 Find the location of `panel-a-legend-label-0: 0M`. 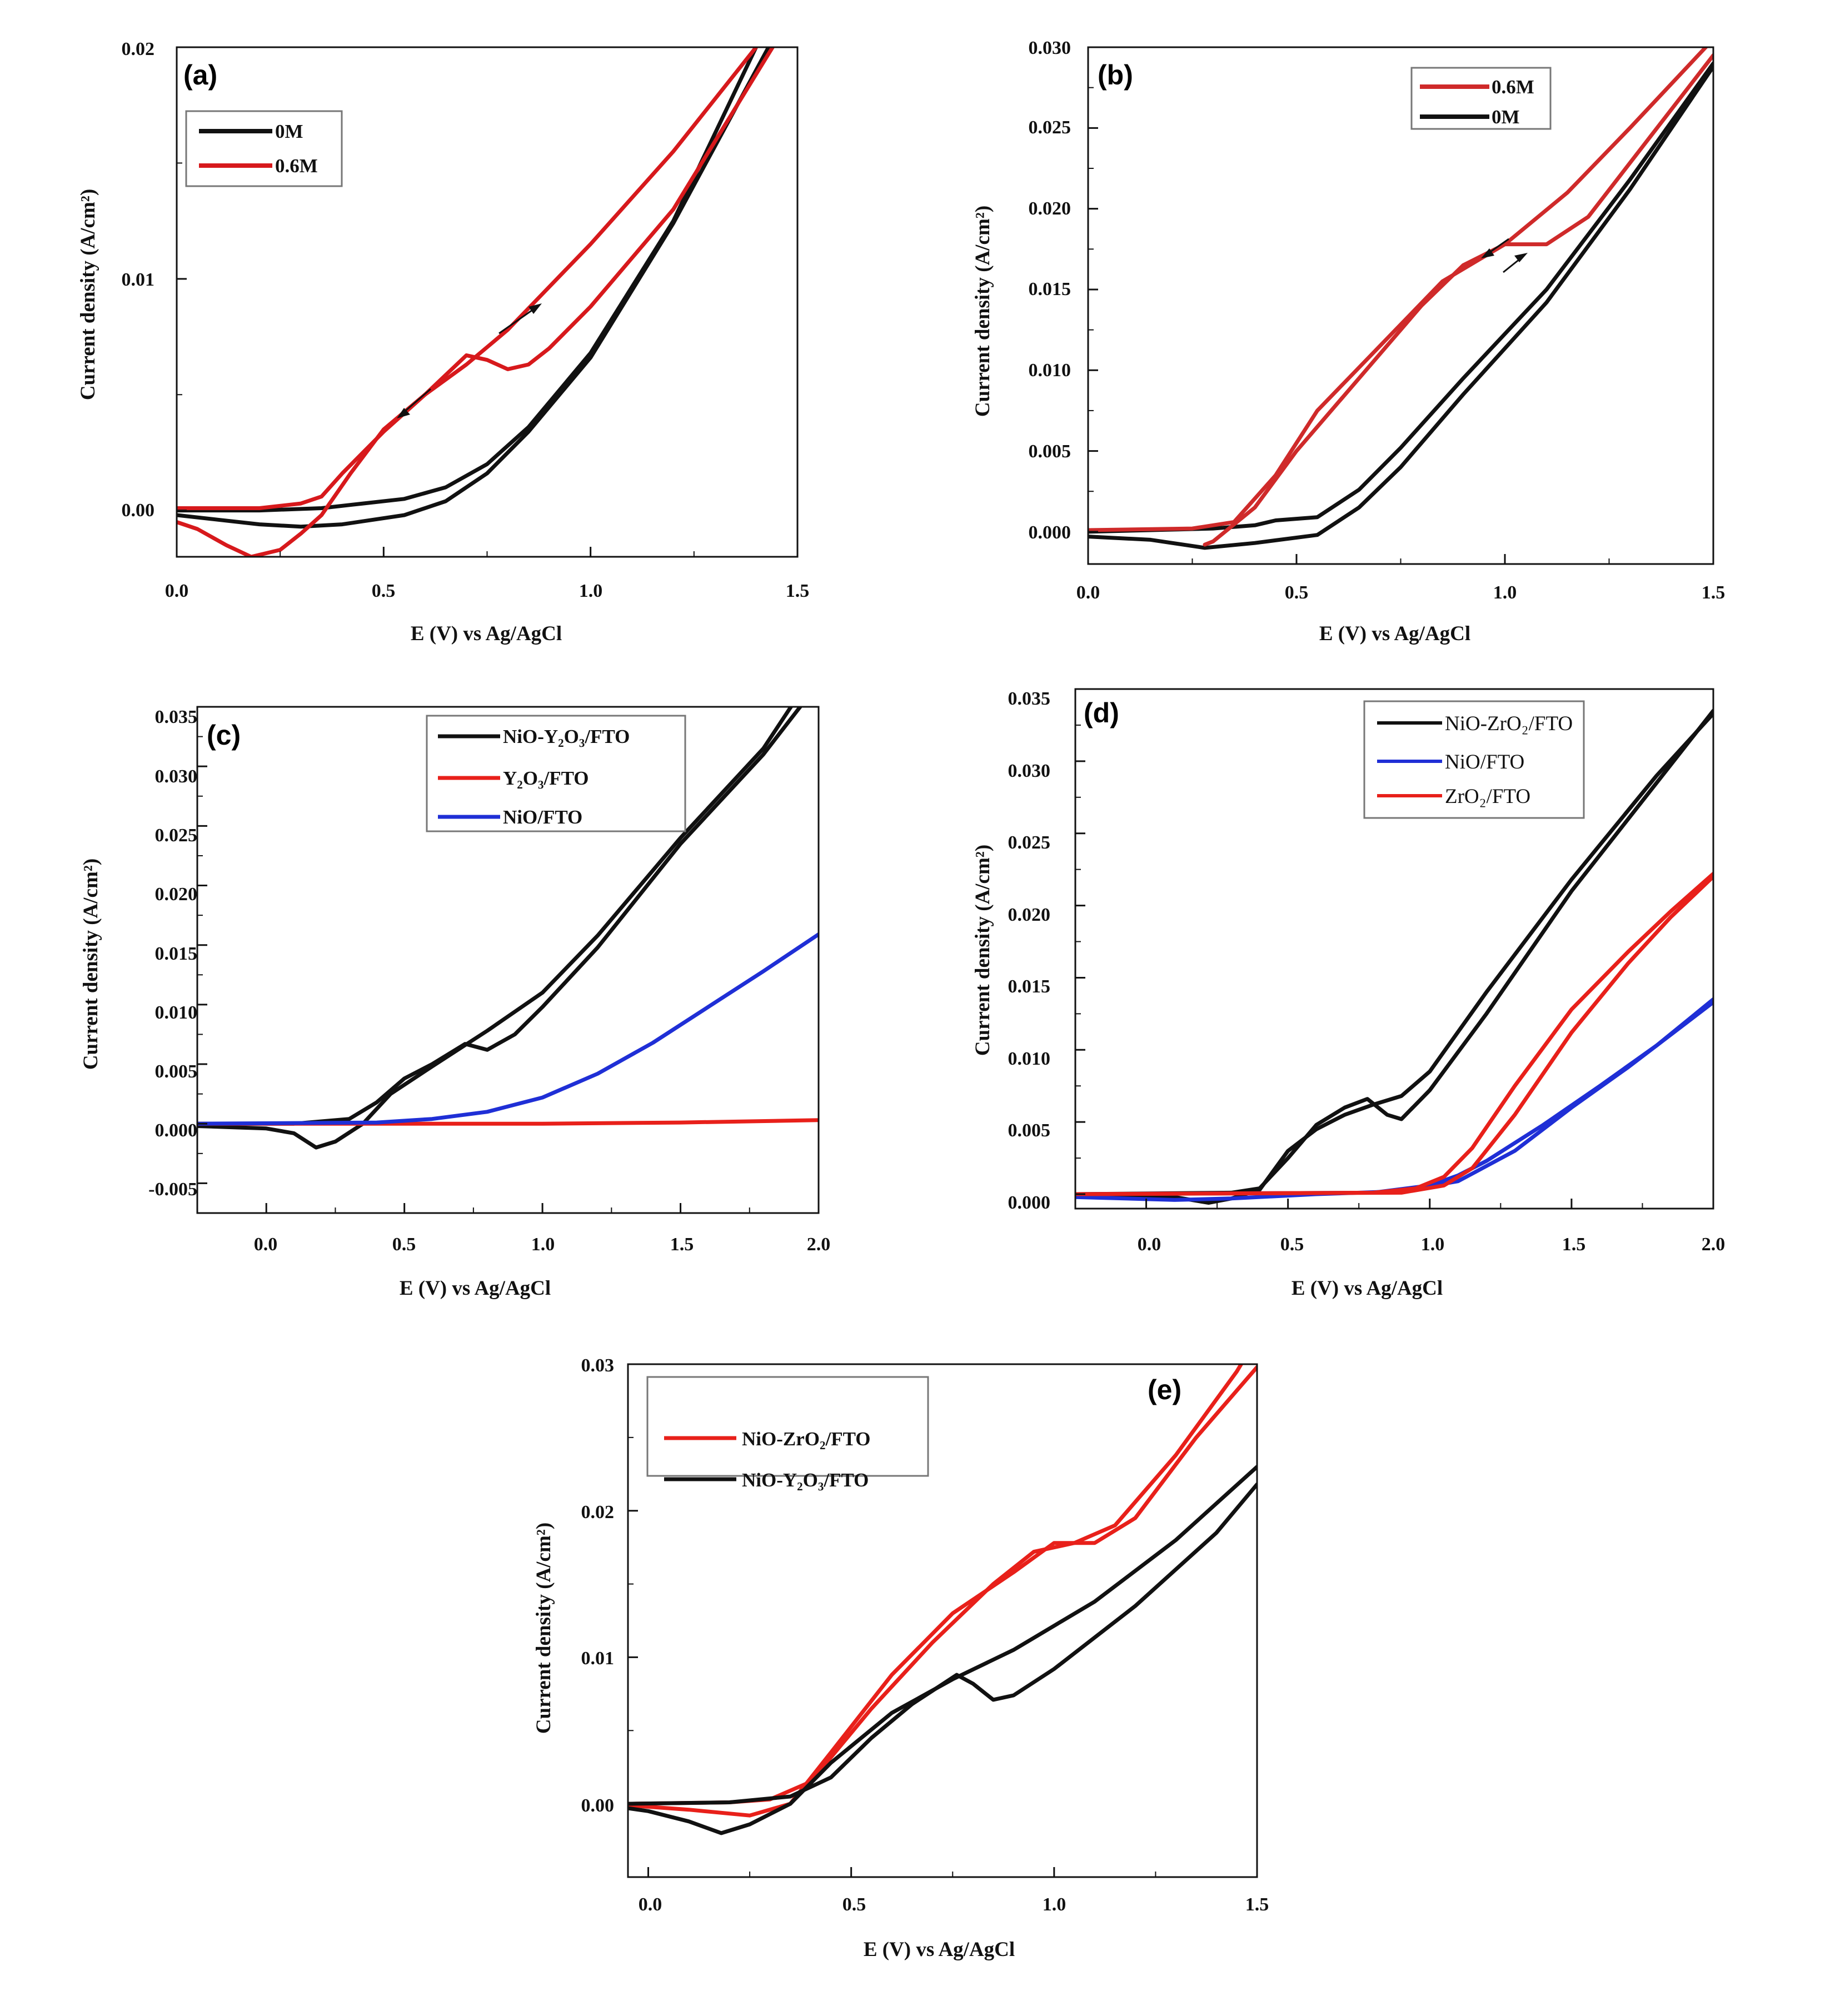

panel-a-legend-label-0: 0M is located at coordinates (289, 131).